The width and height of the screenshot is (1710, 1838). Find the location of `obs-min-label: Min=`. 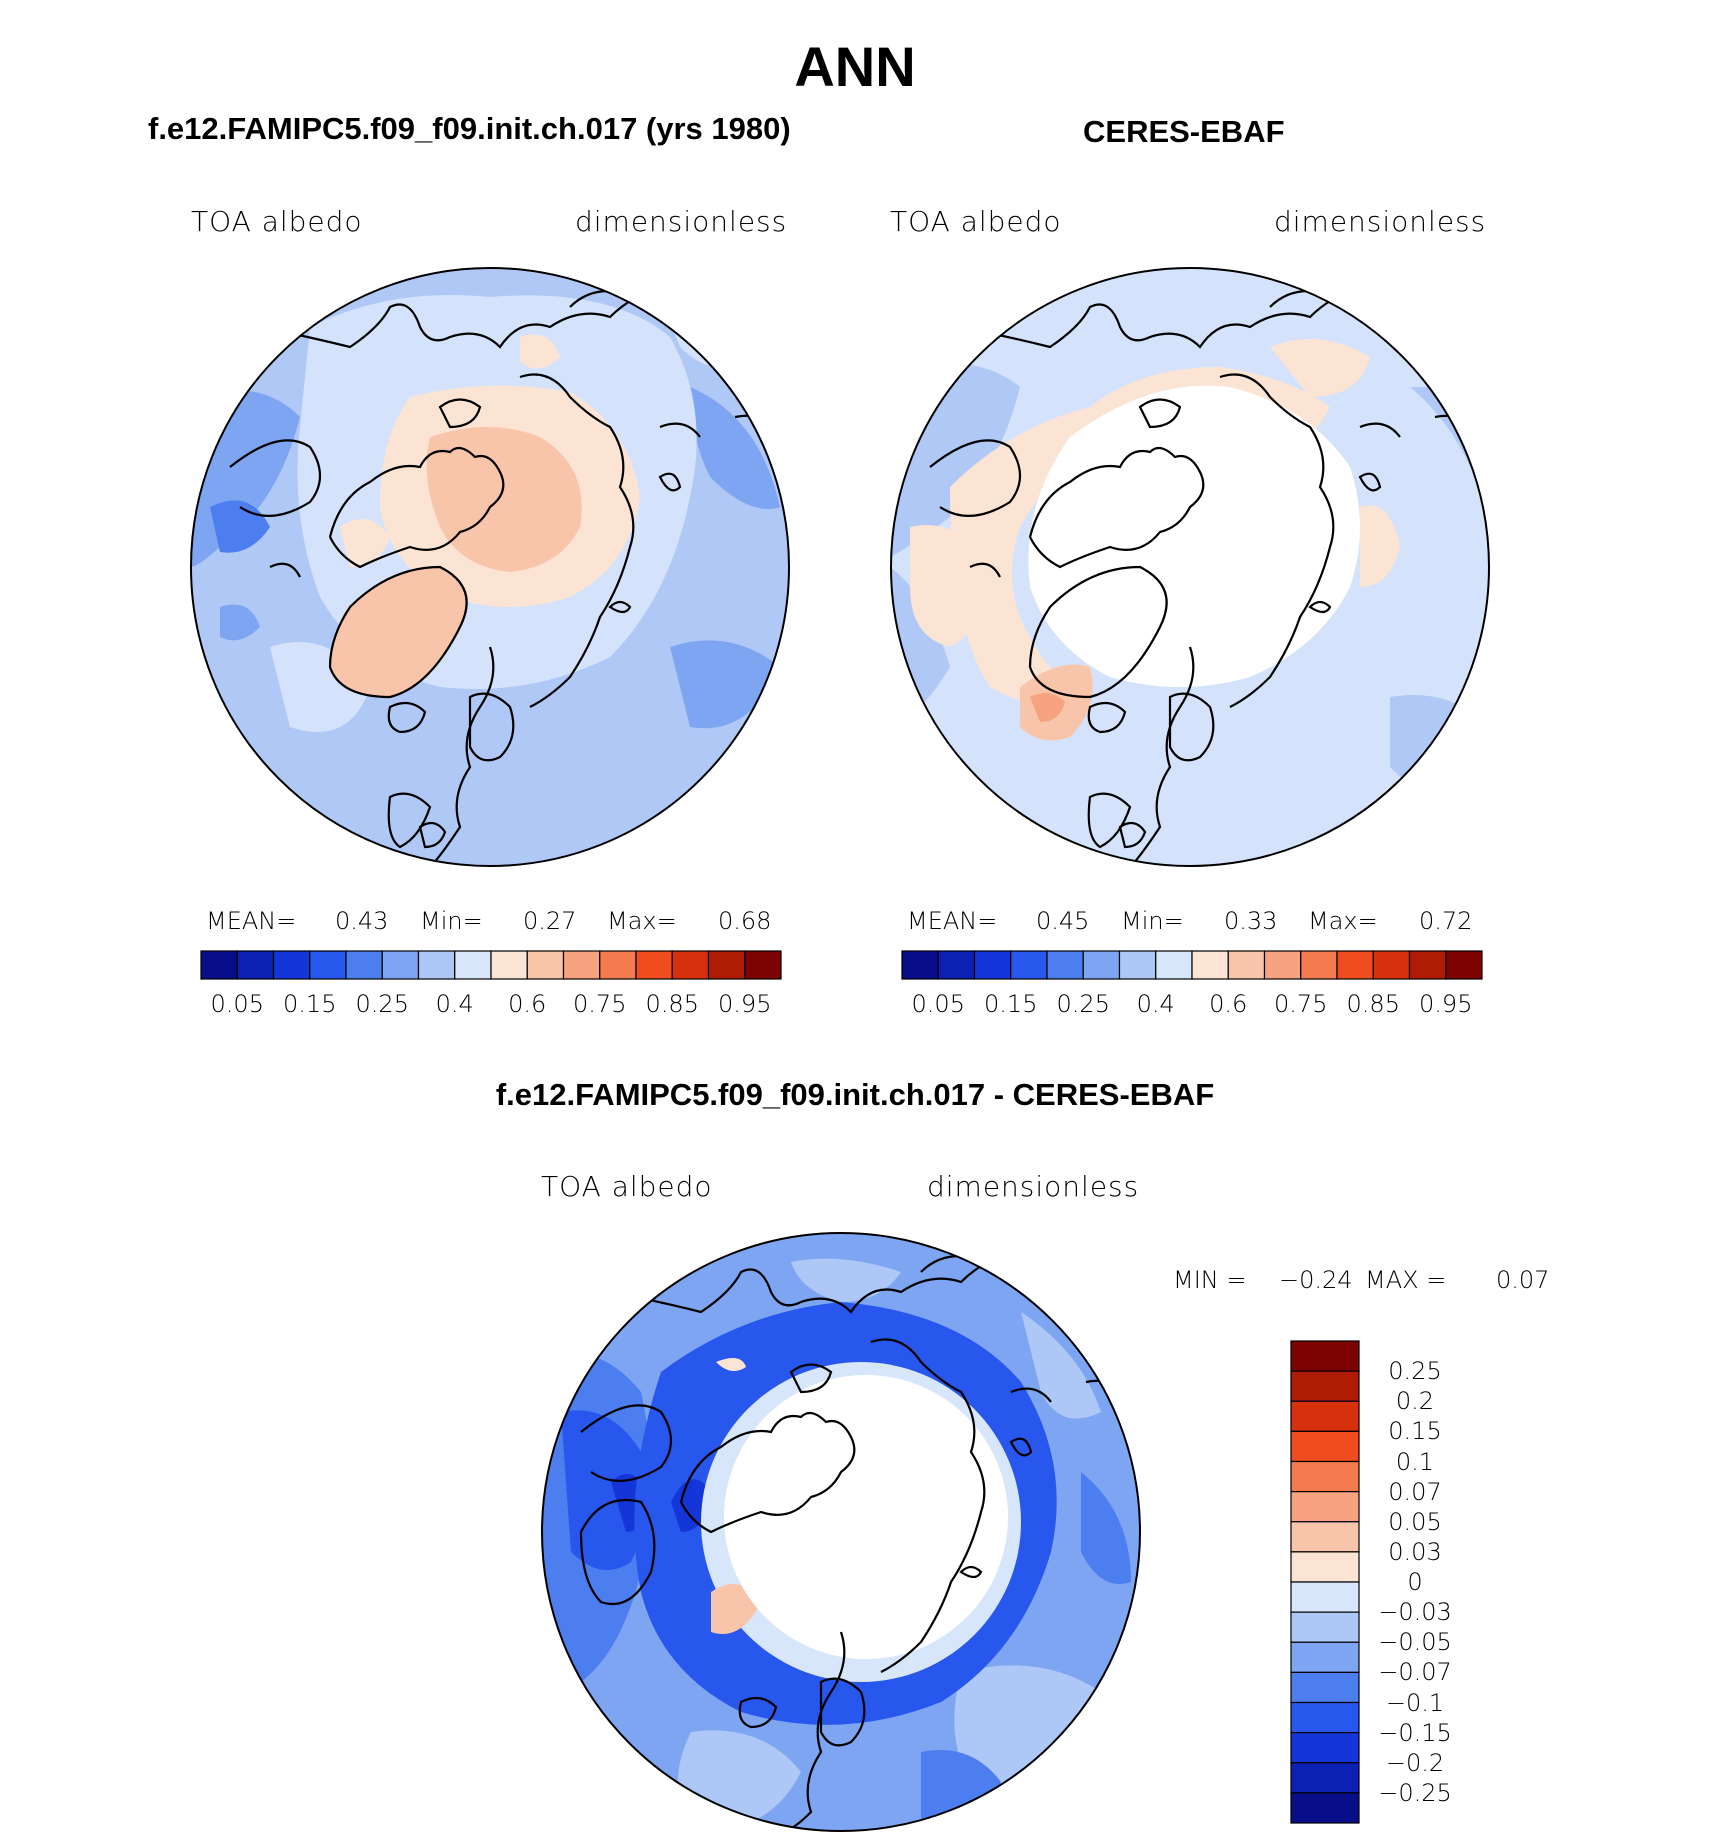

obs-min-label: Min= is located at coordinates (1152, 921).